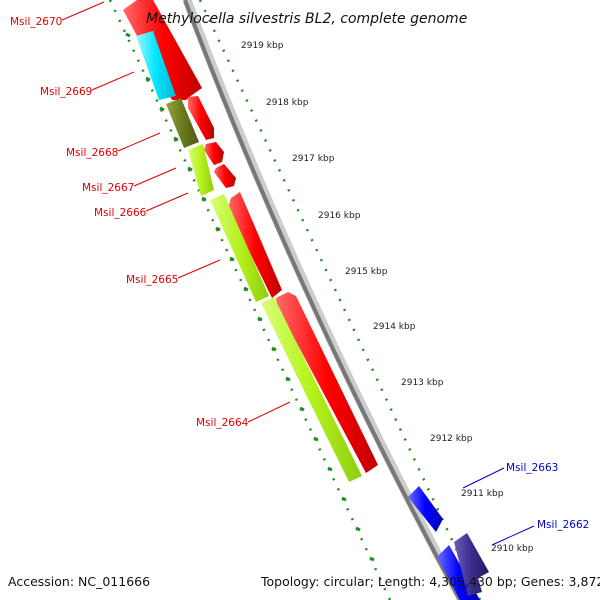 This screenshot has height=600, width=600. What do you see at coordinates (339, 216) in the screenshot?
I see `kbp-label: 2916 kbp` at bounding box center [339, 216].